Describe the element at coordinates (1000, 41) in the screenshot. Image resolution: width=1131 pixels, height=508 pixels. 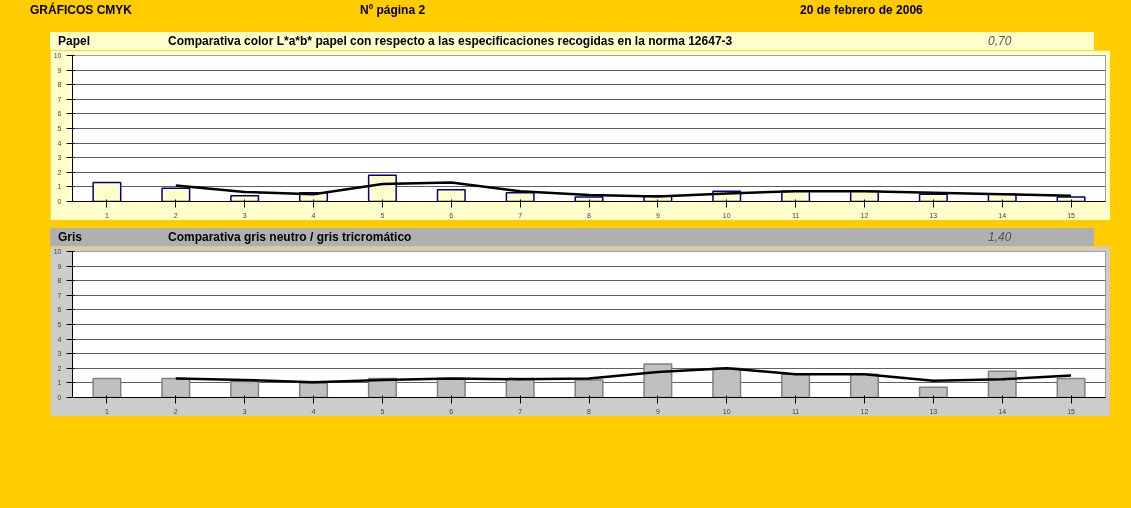
I see `text: 0,70` at that location.